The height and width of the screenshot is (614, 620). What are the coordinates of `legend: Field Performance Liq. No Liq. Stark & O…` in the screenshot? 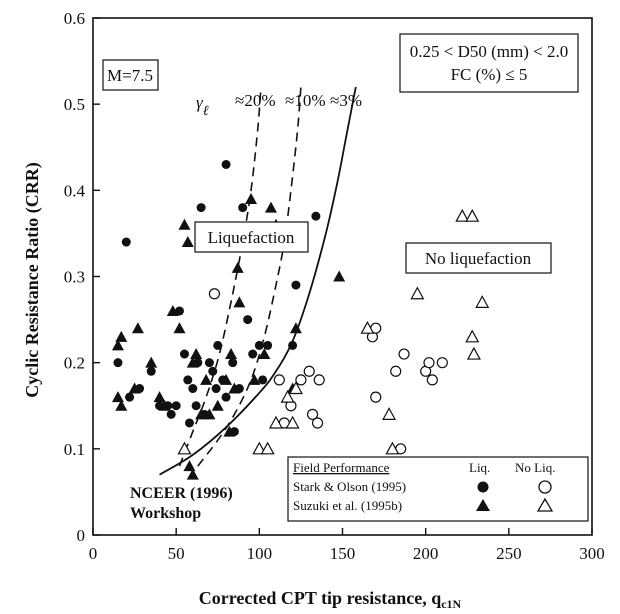 It's located at (438, 489).